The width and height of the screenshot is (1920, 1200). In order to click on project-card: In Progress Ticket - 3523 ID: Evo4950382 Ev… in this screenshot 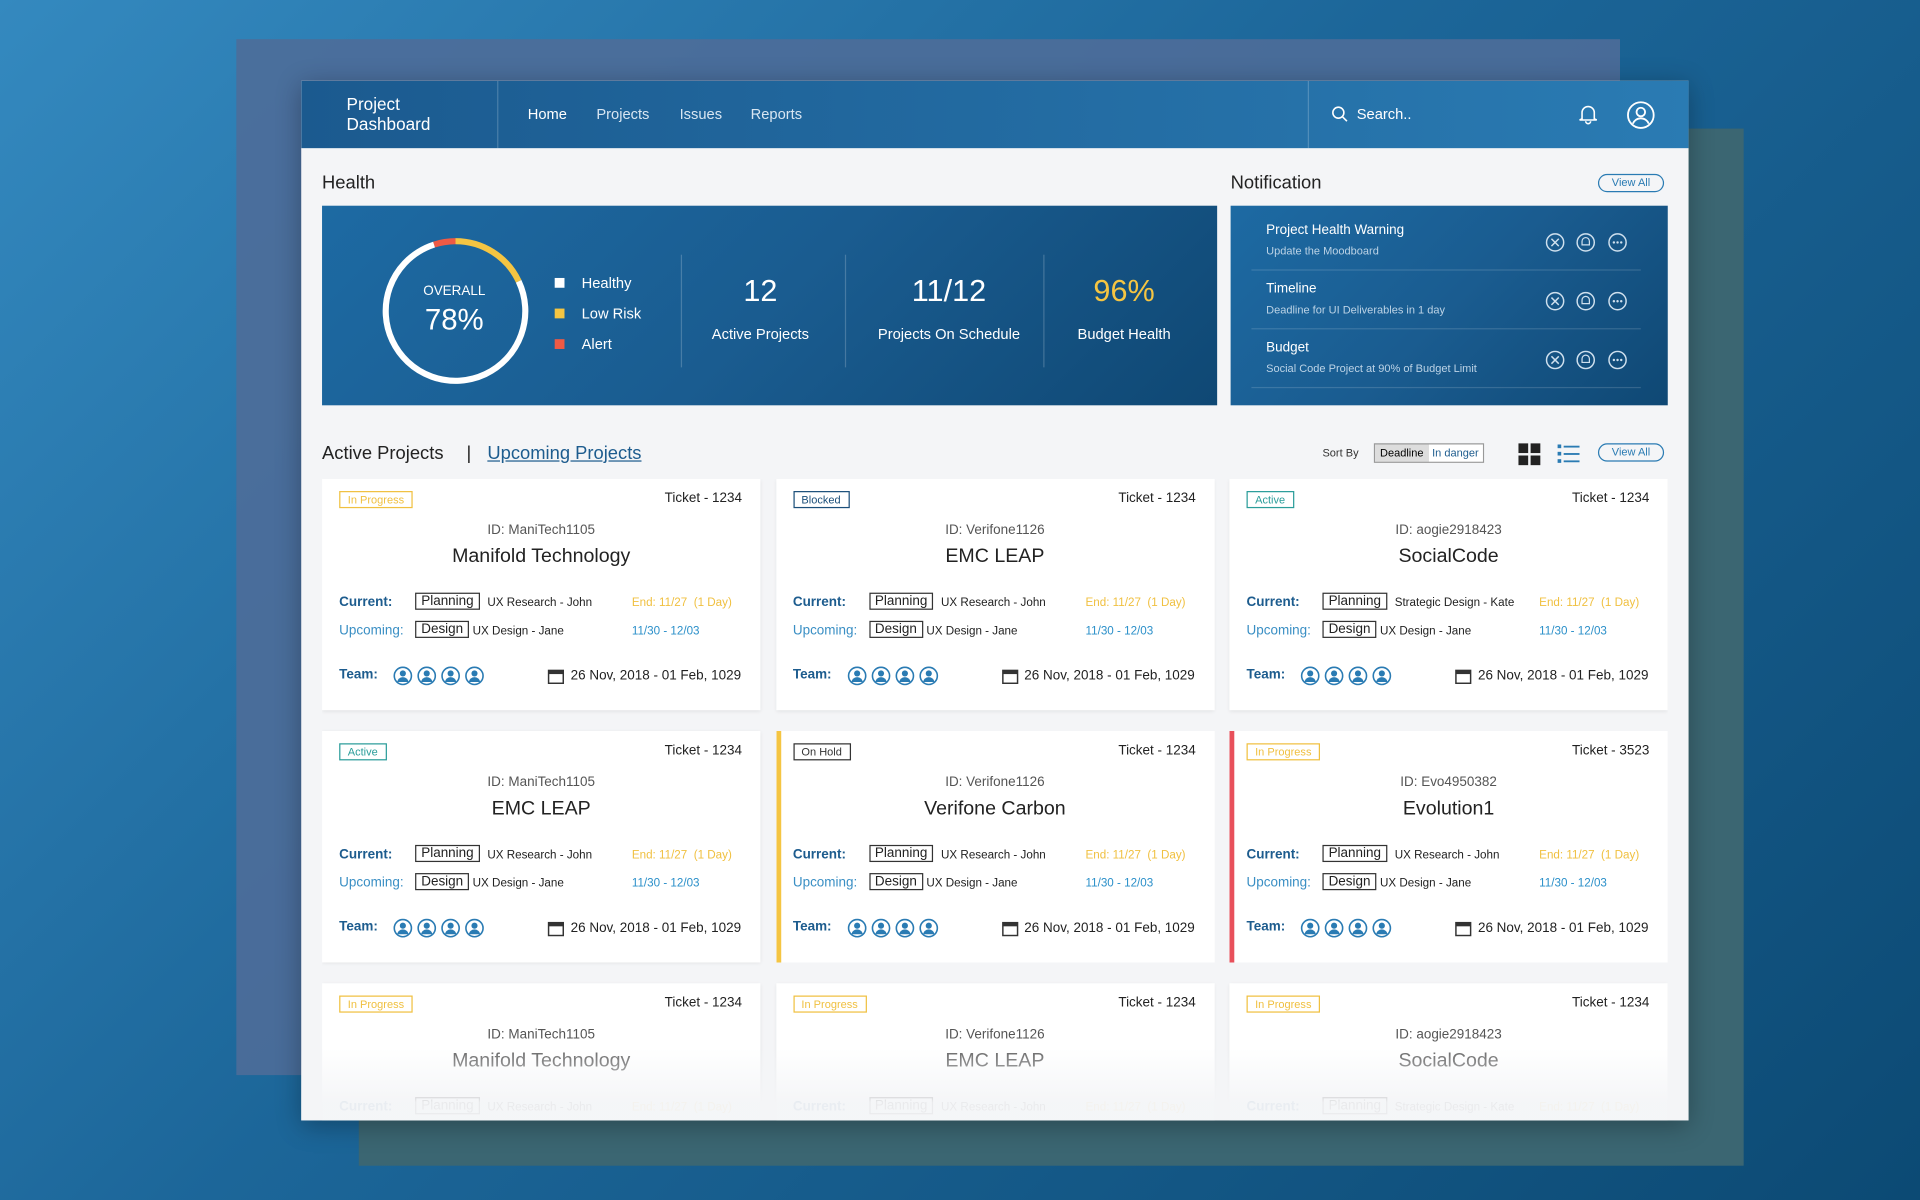, I will do `click(1448, 847)`.